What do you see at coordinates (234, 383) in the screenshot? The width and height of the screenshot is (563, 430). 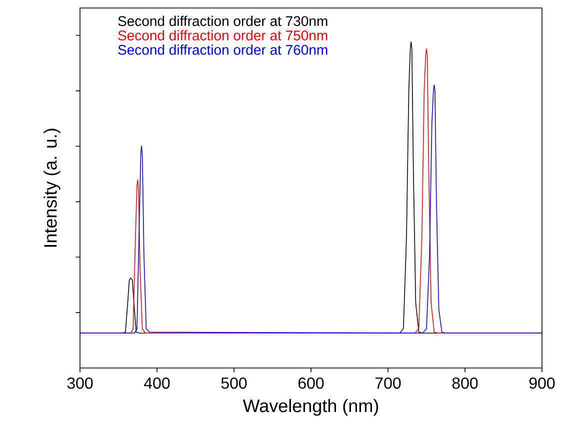 I see `x-tick-label: 500` at bounding box center [234, 383].